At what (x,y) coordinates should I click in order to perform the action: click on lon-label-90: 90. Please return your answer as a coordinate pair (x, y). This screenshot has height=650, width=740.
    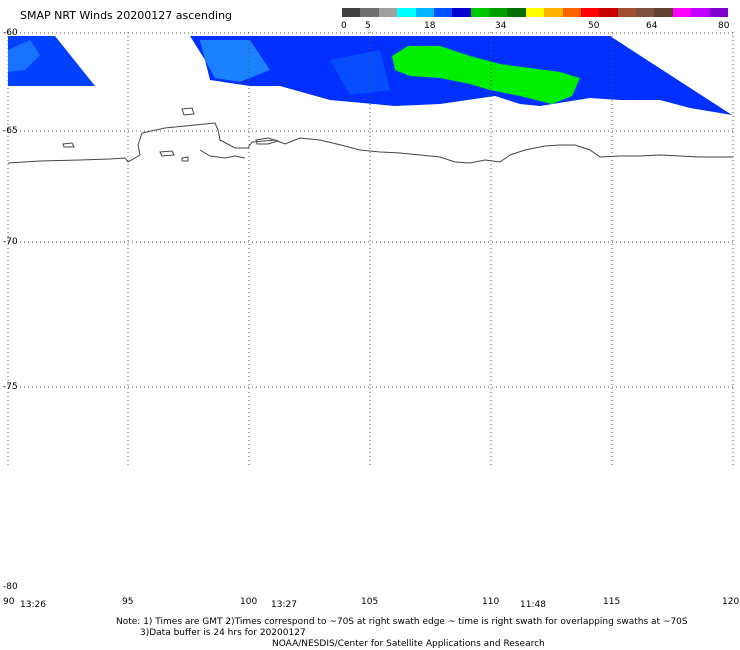
    Looking at the image, I should click on (9, 602).